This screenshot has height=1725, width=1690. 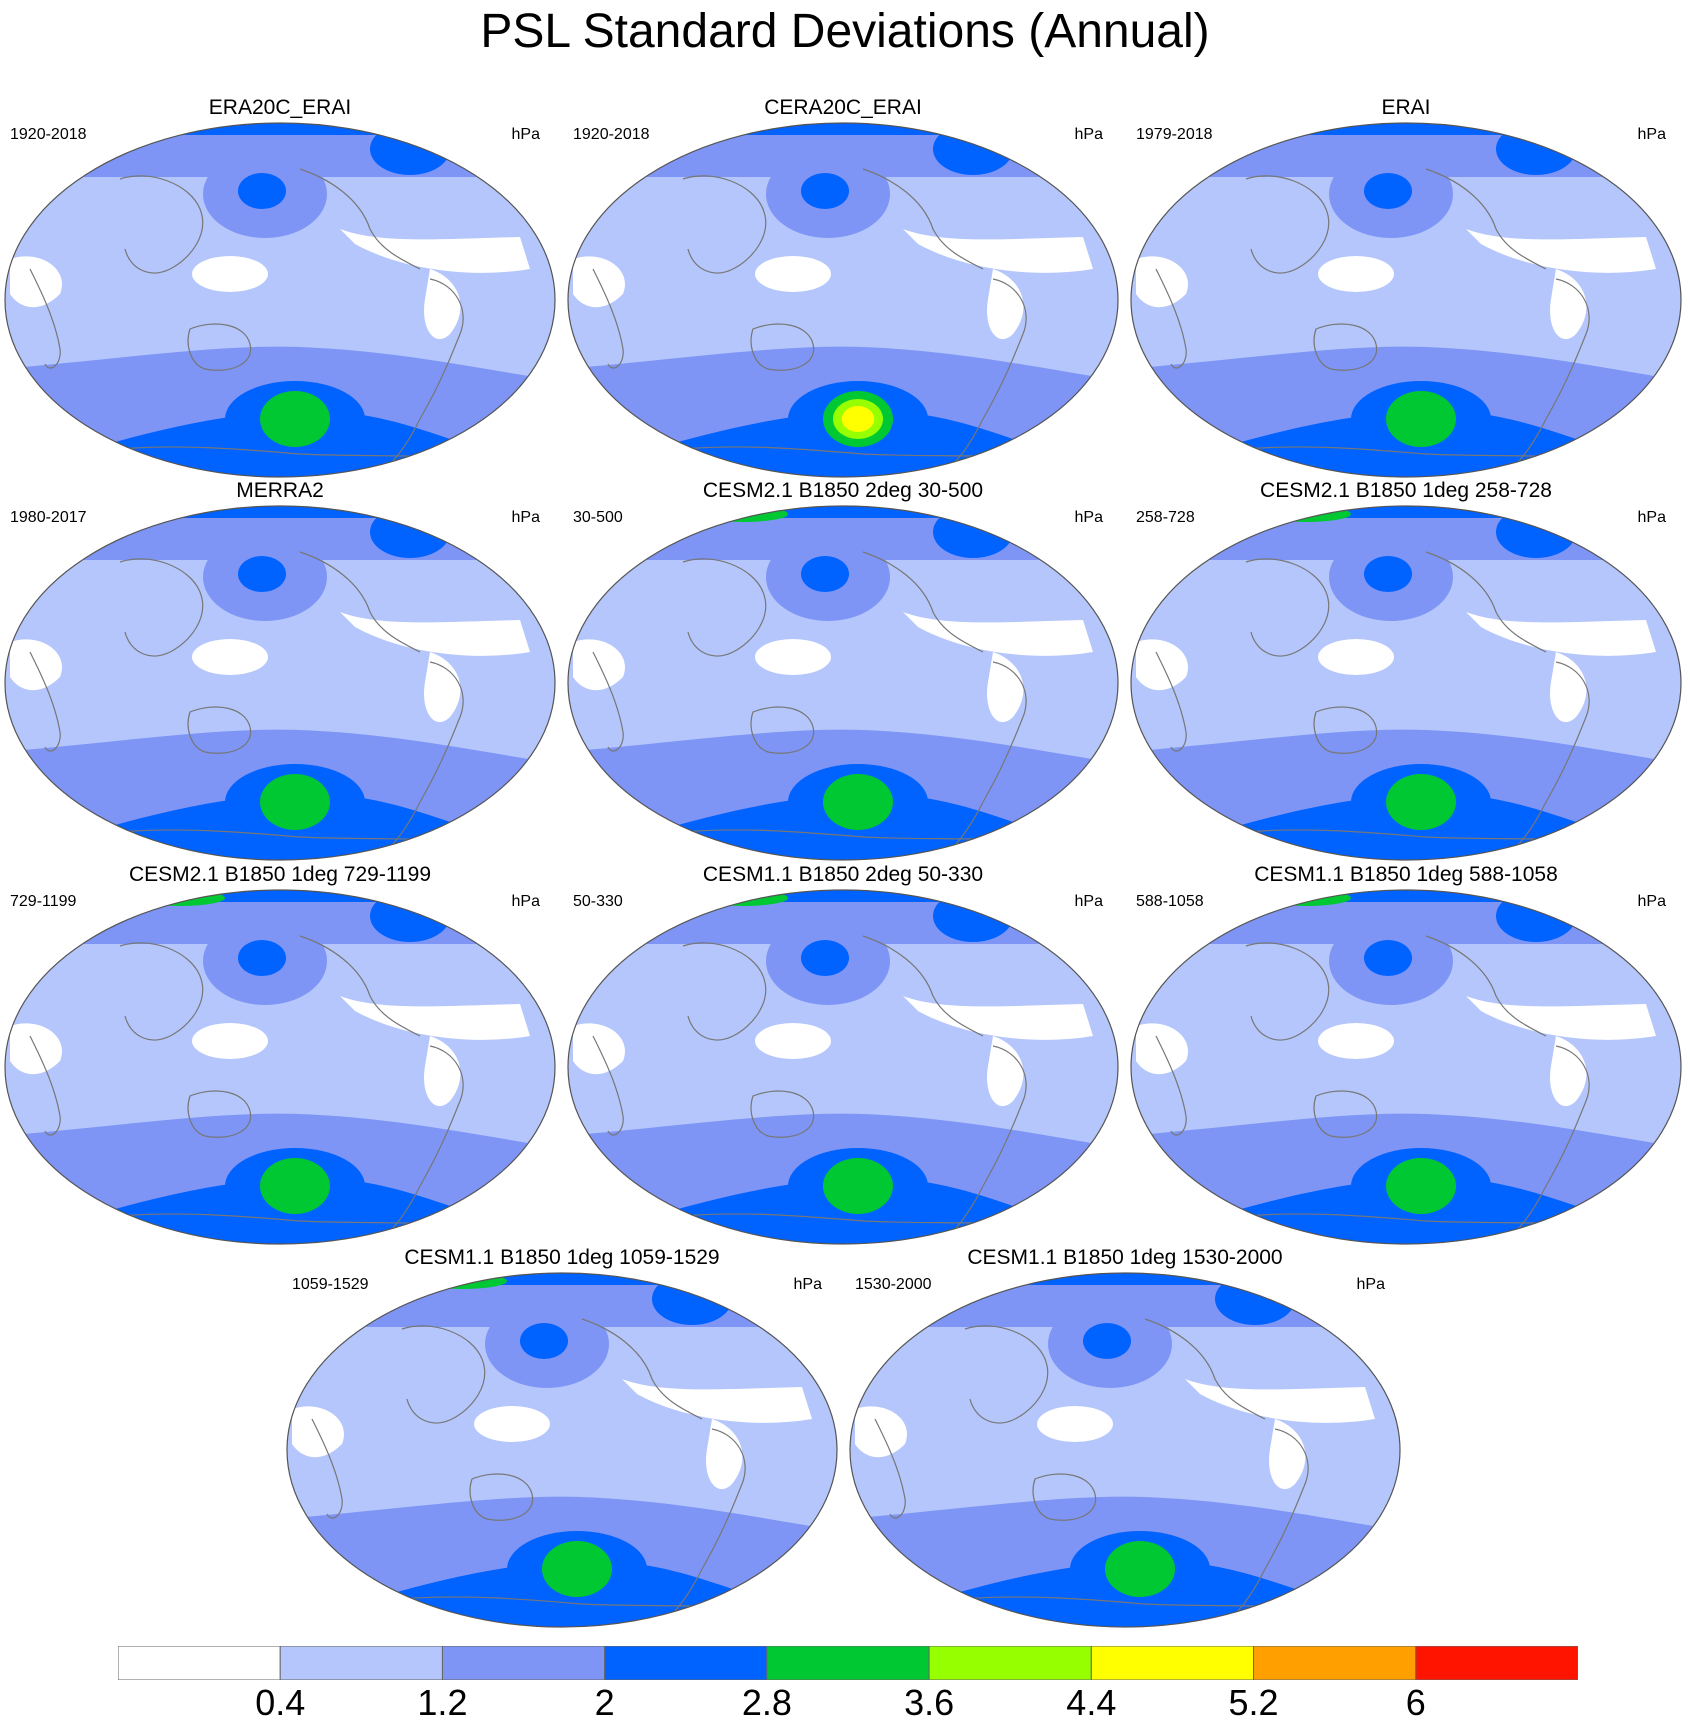 I want to click on panel-year-range: 1059-1529, so click(x=330, y=1284).